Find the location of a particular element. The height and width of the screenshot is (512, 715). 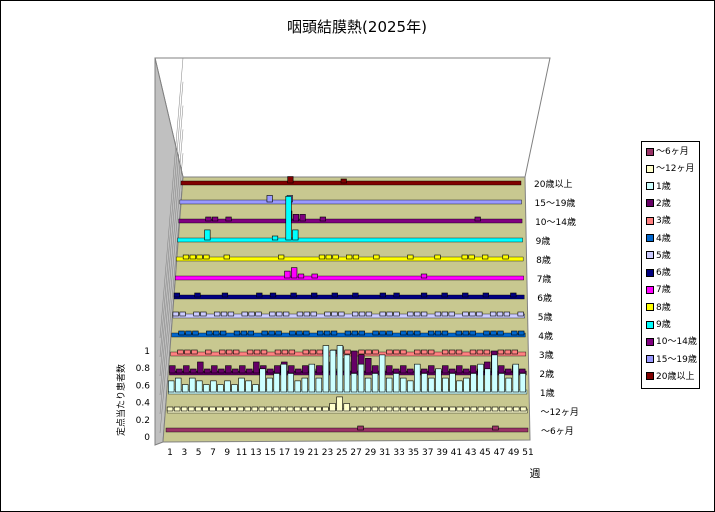

z-tick-label: 0.4 is located at coordinates (143, 404).